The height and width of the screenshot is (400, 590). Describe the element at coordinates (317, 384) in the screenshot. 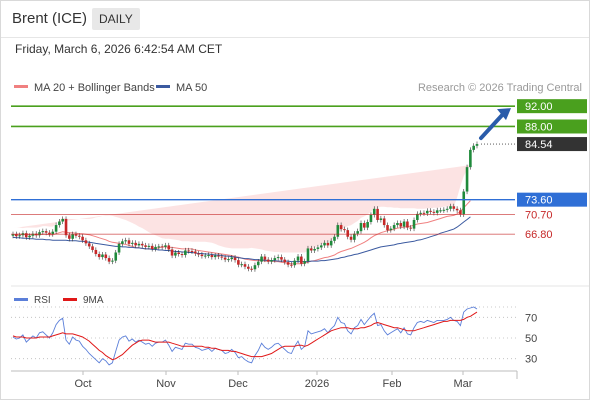

I see `x-tick-label: 2026` at that location.